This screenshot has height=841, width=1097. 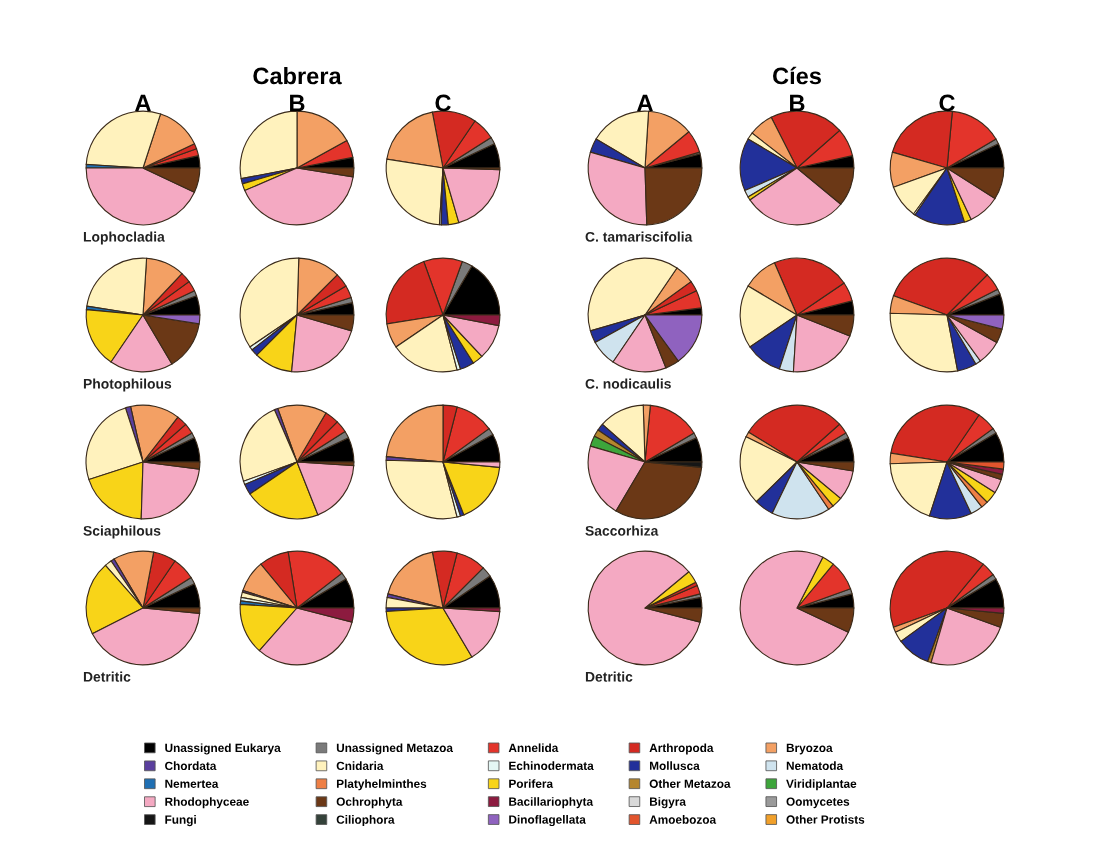 What do you see at coordinates (127, 385) in the screenshot?
I see `text: Photophilous` at bounding box center [127, 385].